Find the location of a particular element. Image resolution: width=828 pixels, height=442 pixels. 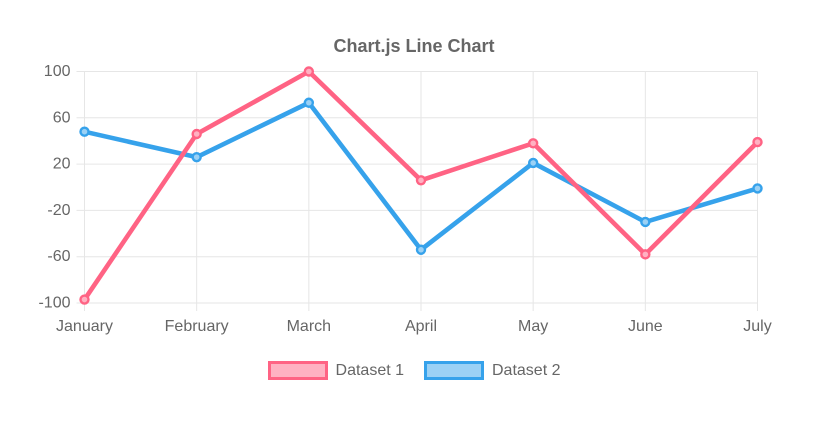

chart-title: Chart.js Line Chart is located at coordinates (414, 46).